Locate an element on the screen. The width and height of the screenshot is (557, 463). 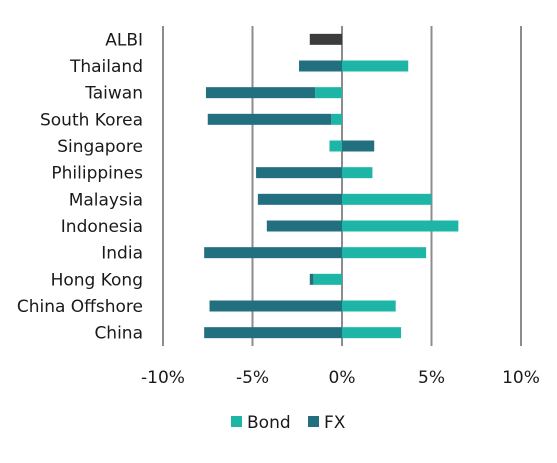
bar-fx-singapore is located at coordinates (358, 146).